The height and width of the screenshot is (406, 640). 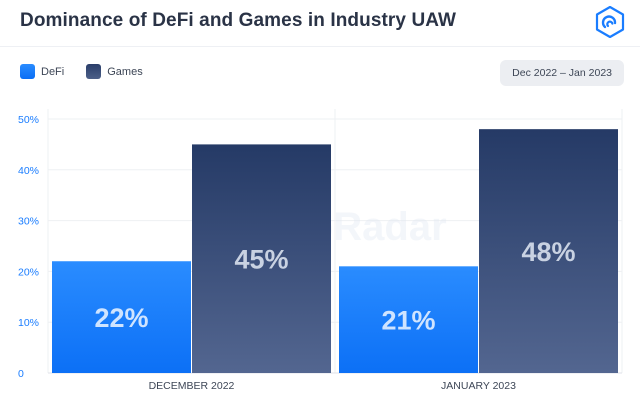 What do you see at coordinates (320, 46) in the screenshot?
I see `header-divider` at bounding box center [320, 46].